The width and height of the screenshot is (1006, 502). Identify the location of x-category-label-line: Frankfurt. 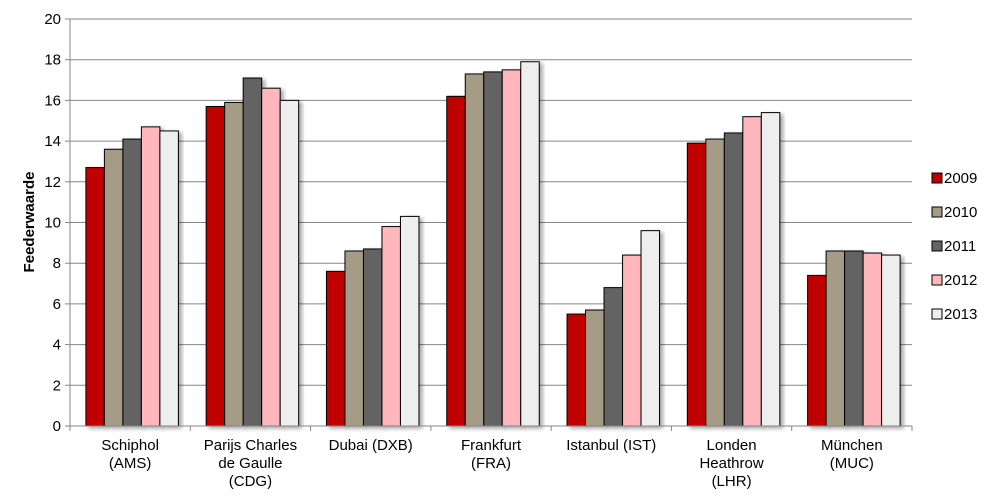
(491, 445).